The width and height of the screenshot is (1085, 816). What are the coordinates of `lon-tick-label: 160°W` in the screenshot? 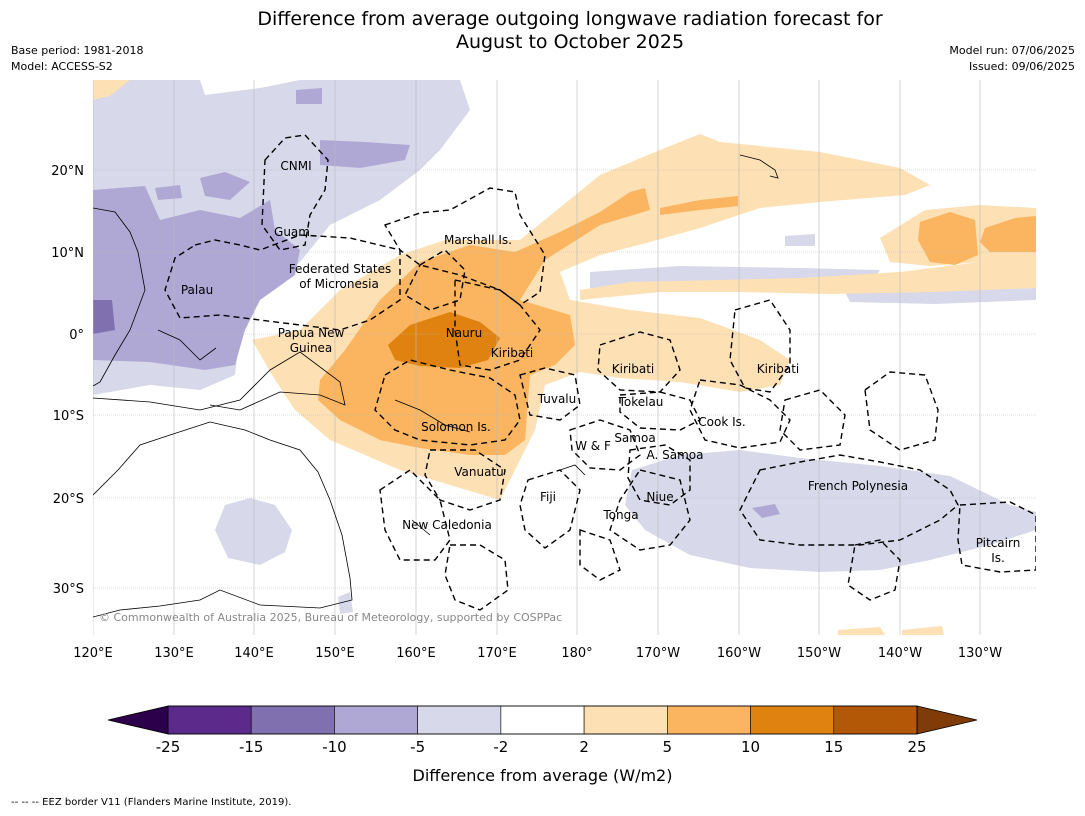 It's located at (739, 653).